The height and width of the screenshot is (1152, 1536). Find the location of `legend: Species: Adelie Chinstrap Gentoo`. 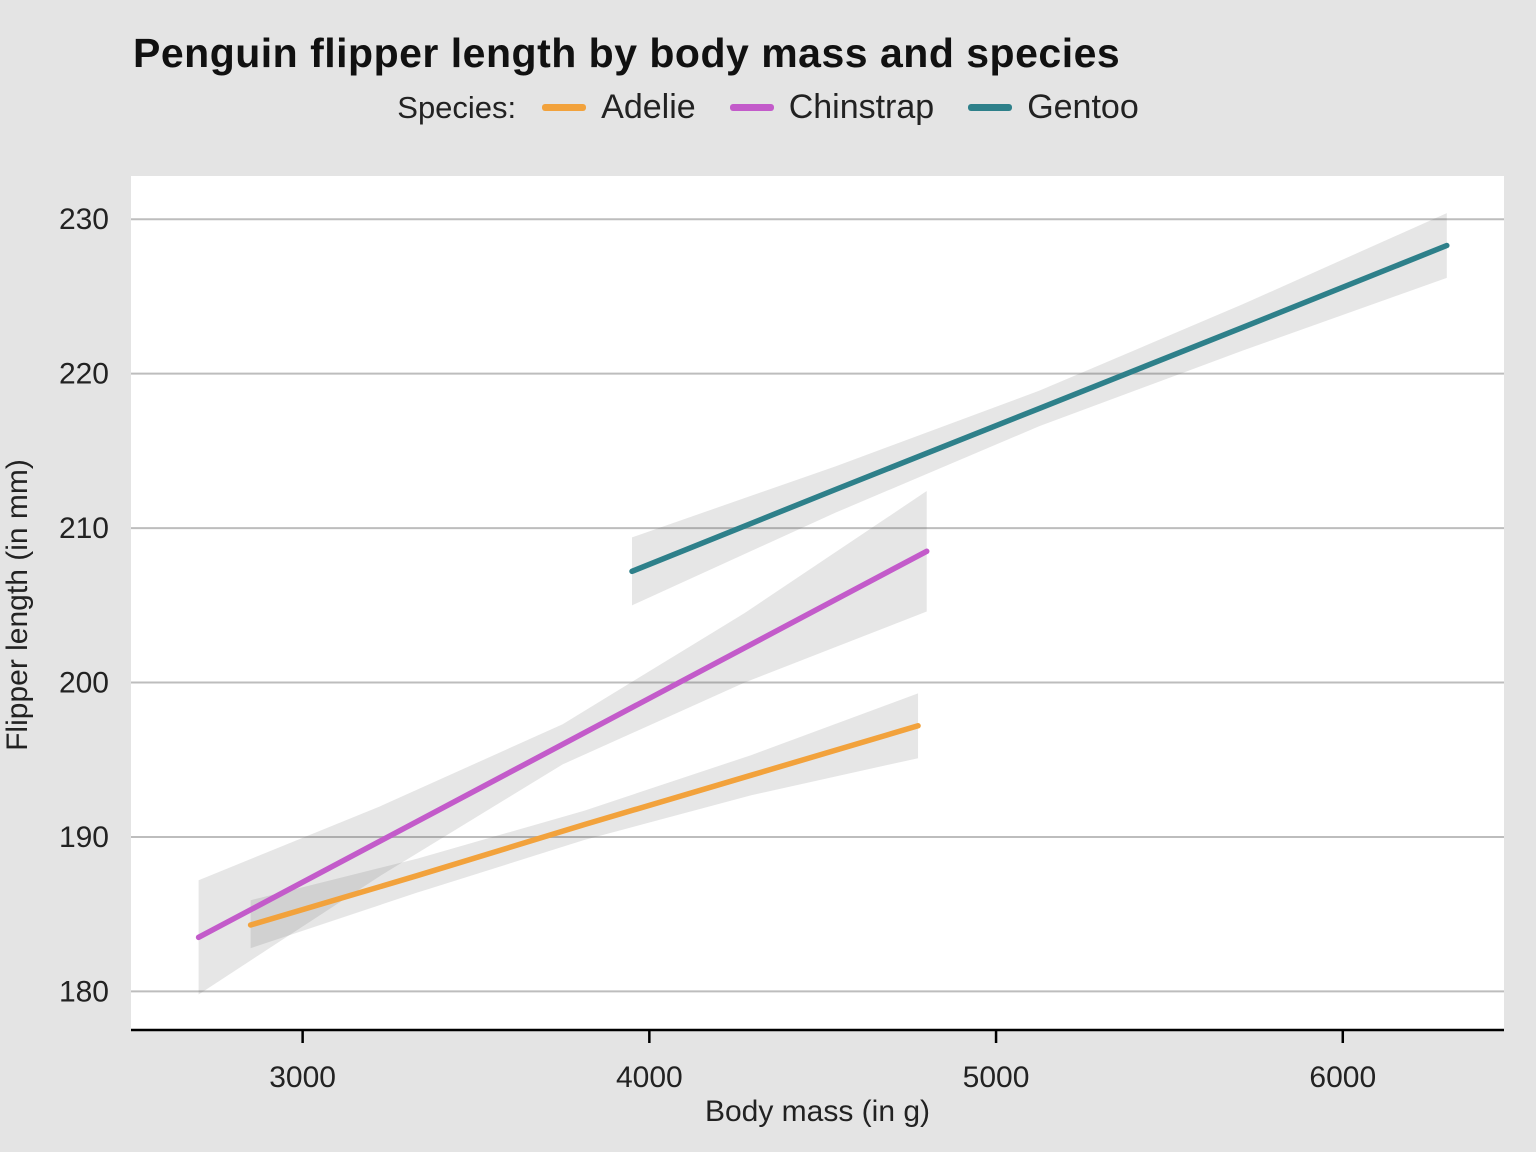

legend: Species: Adelie Chinstrap Gentoo is located at coordinates (768, 107).